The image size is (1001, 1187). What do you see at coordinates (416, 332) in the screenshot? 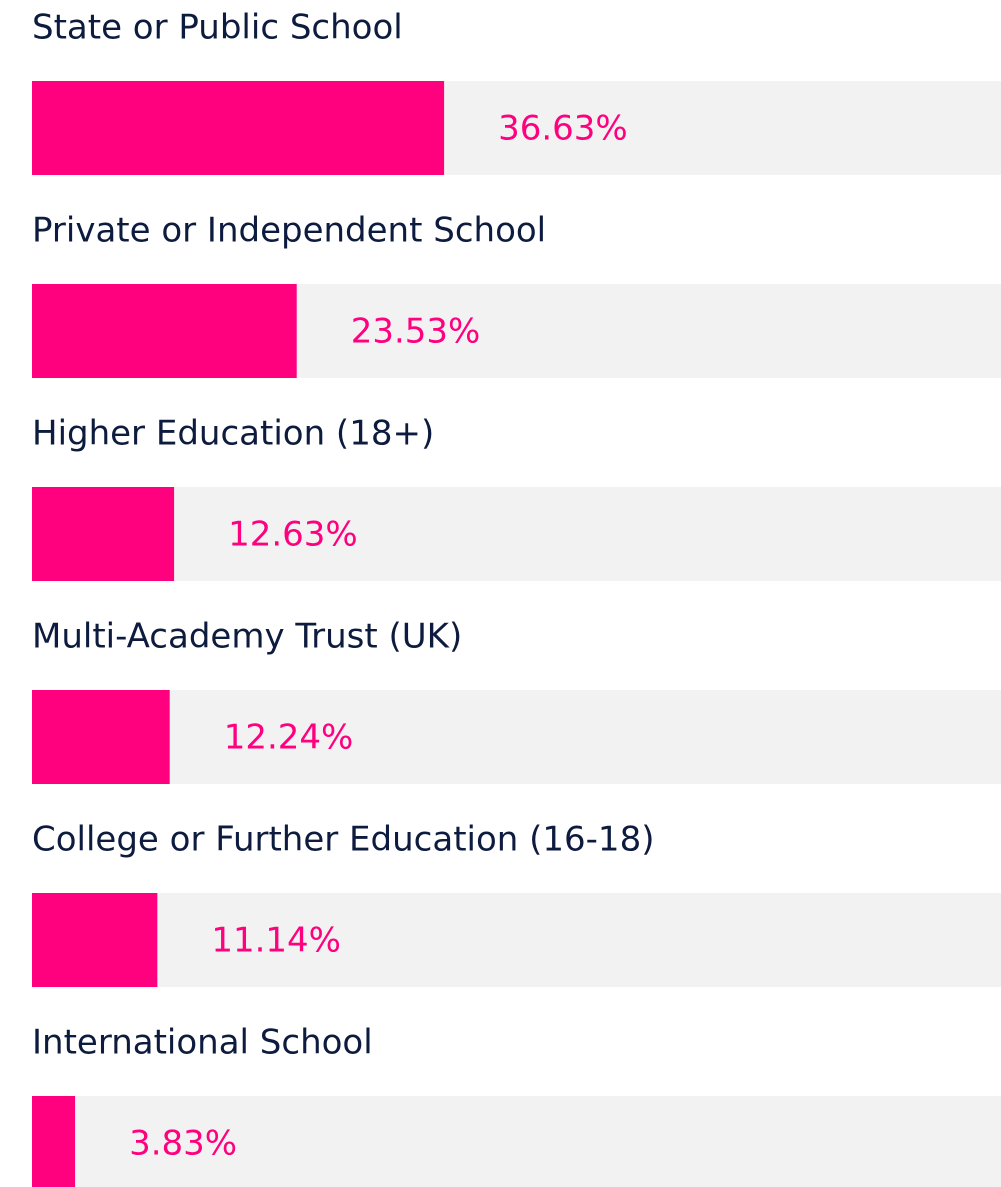
I see `value-label: 23.53%` at bounding box center [416, 332].